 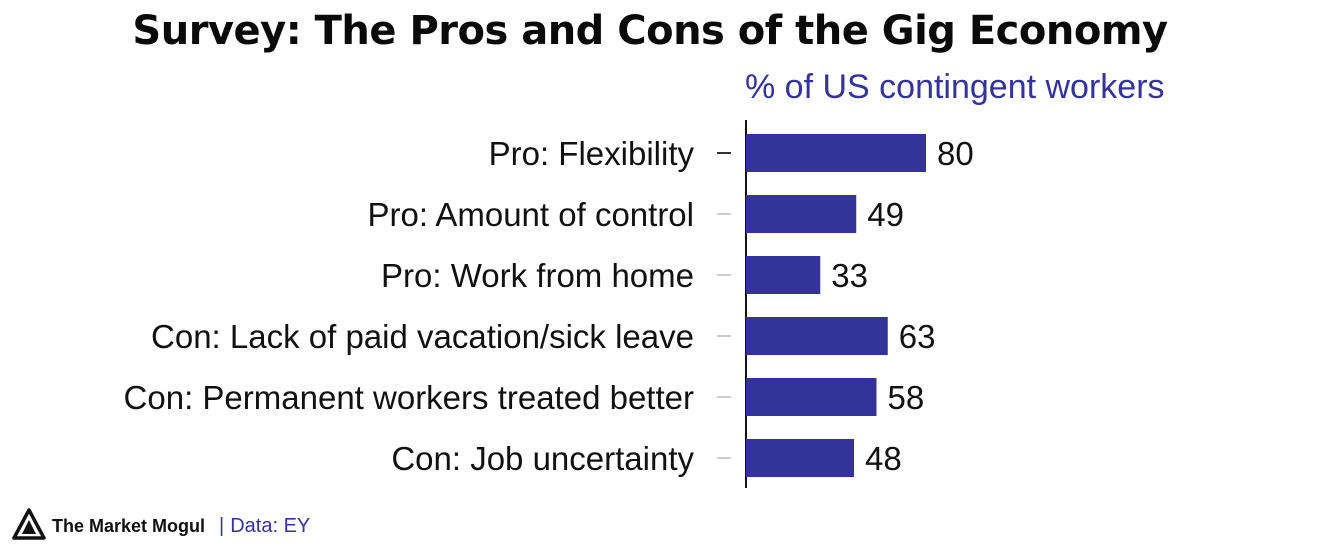 I want to click on category-label: Con: Job uncertainty, so click(x=542, y=458).